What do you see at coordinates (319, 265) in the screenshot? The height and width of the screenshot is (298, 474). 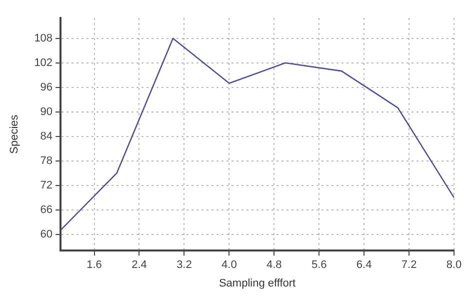 I see `x-tick-label: 5.6` at bounding box center [319, 265].